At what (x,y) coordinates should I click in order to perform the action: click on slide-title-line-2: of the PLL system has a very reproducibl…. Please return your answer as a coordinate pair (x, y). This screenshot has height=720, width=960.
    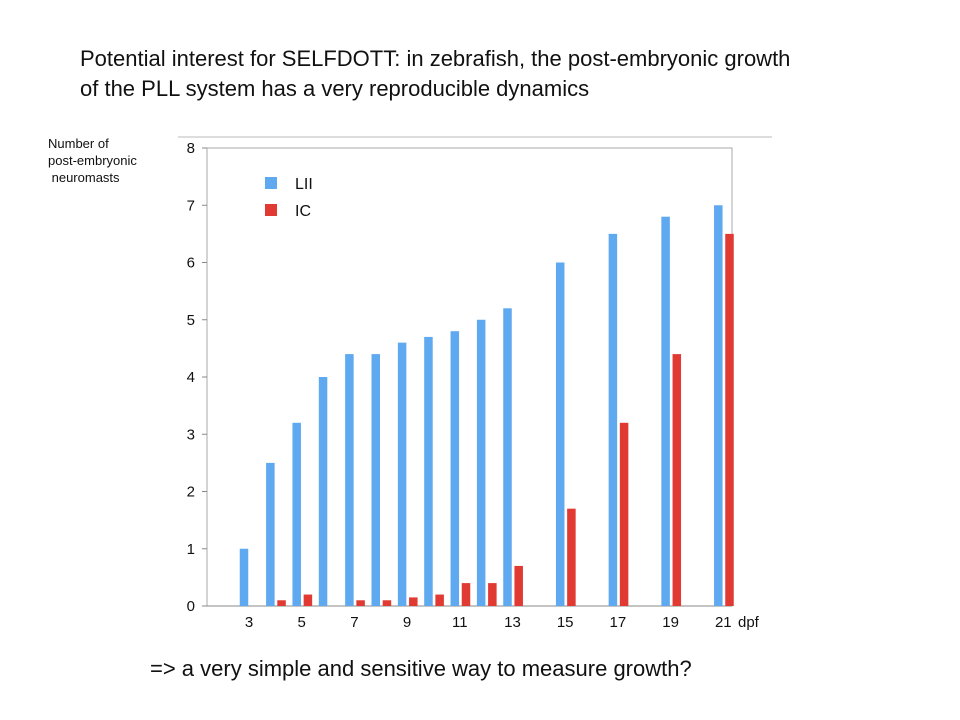
    Looking at the image, I should click on (335, 88).